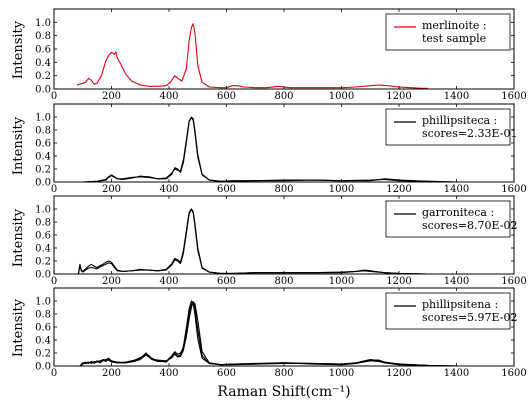 This screenshot has height=403, width=529. What do you see at coordinates (513, 373) in the screenshot?
I see `panel-4-xtick-label: 1600` at bounding box center [513, 373].